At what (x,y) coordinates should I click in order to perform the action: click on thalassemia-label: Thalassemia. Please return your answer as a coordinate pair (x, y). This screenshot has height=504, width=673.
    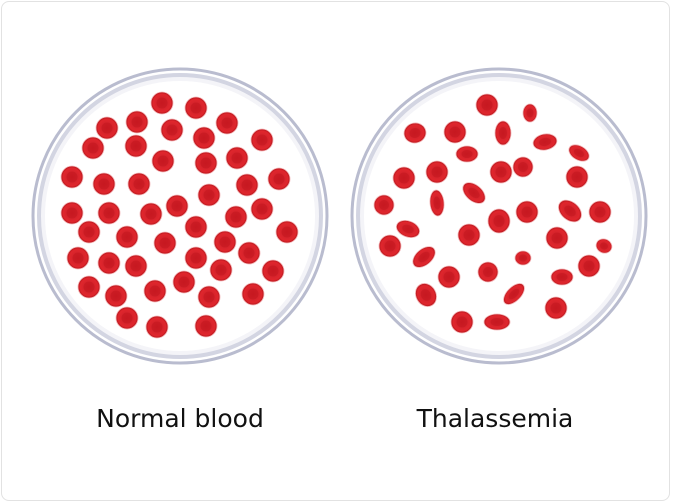
    Looking at the image, I should click on (495, 418).